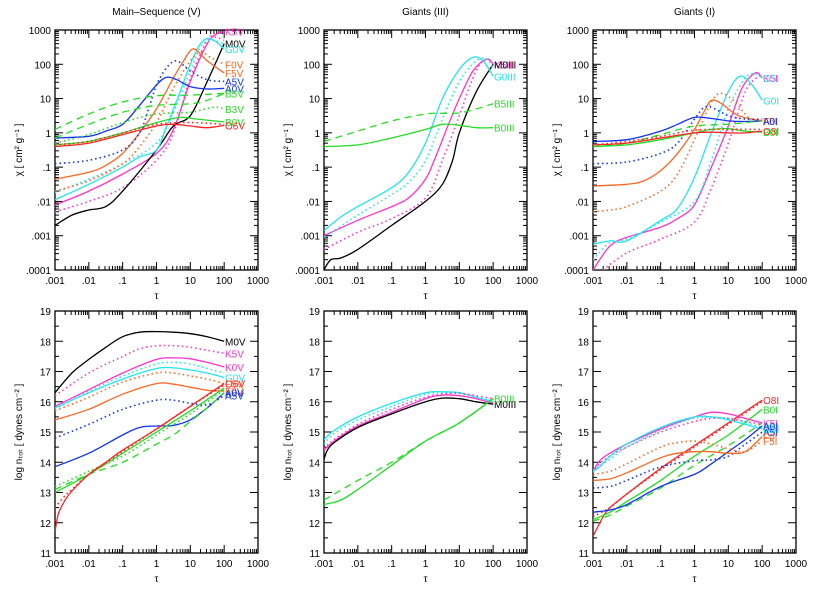 The image size is (830, 597). I want to click on series-line-a0i, so click(678, 469).